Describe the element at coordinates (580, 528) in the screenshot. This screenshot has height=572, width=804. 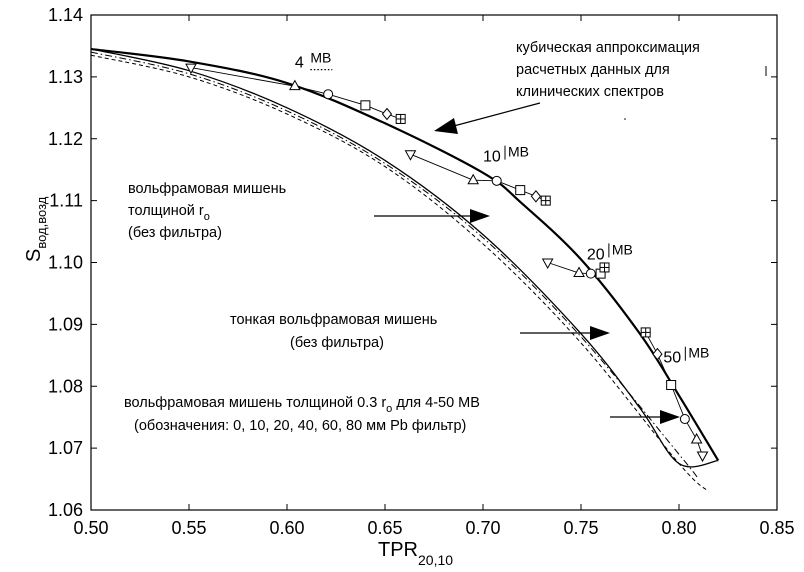
I see `x-tick-label: 0.75` at that location.